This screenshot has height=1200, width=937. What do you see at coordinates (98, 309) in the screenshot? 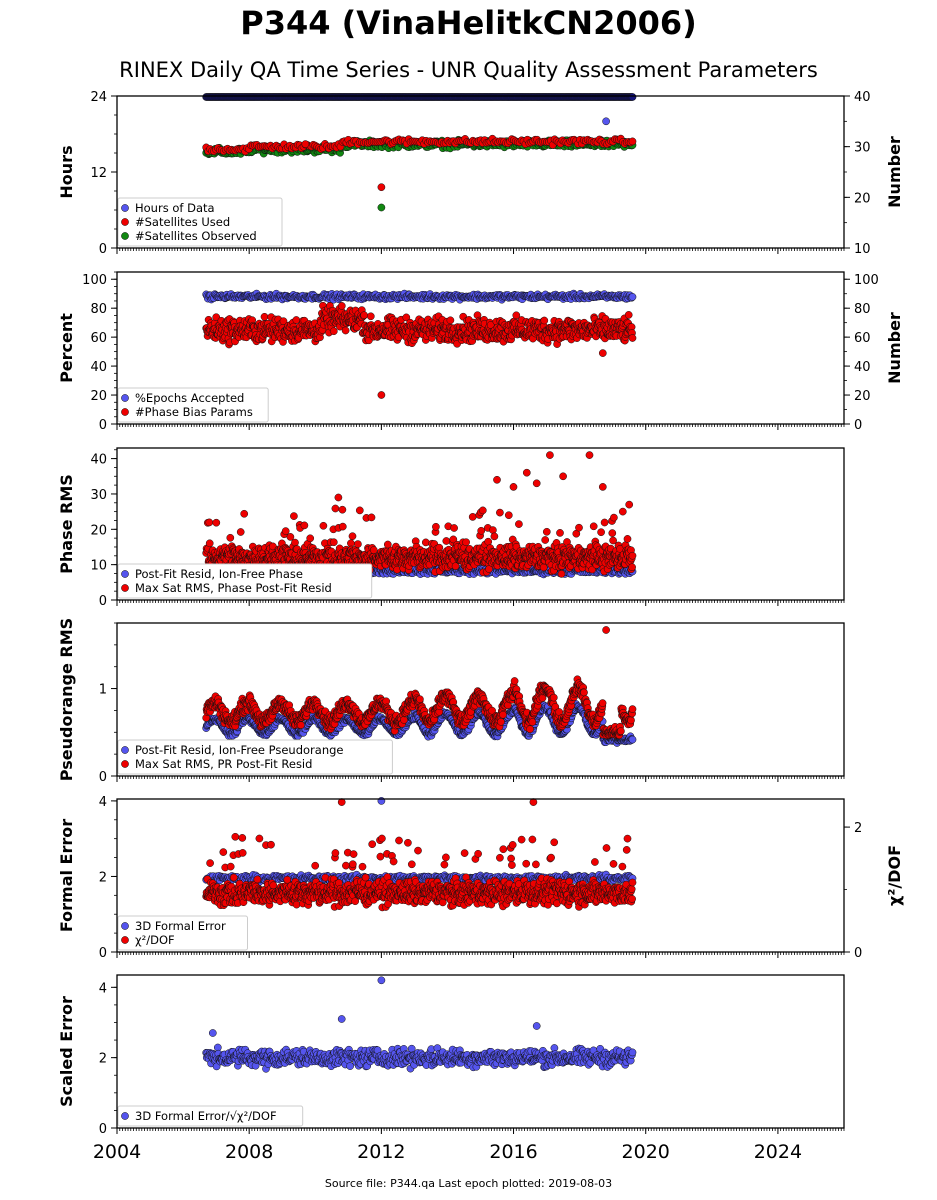
I see `y-tick-label: 80` at bounding box center [98, 309].